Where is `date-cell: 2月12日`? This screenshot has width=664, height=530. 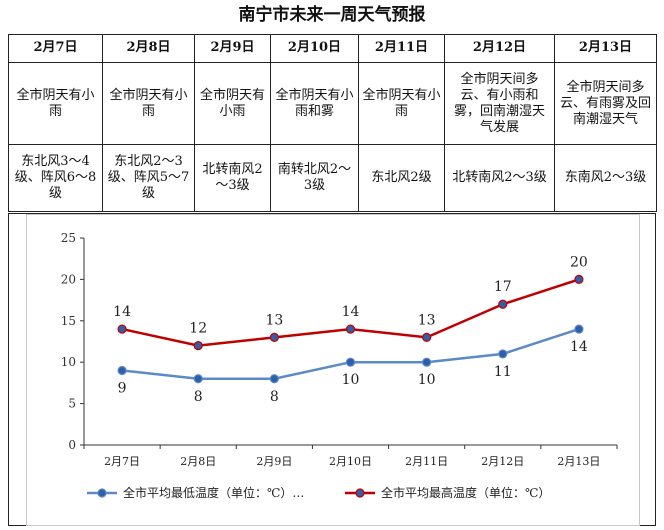
date-cell: 2月12日 is located at coordinates (499, 48).